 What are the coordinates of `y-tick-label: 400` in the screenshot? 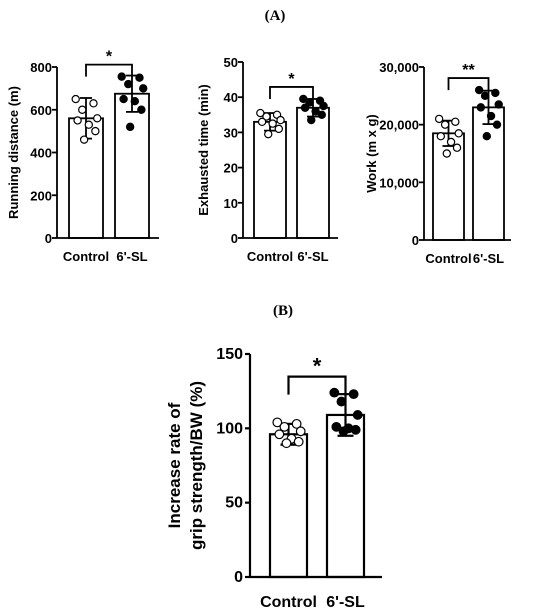 It's located at (41, 153).